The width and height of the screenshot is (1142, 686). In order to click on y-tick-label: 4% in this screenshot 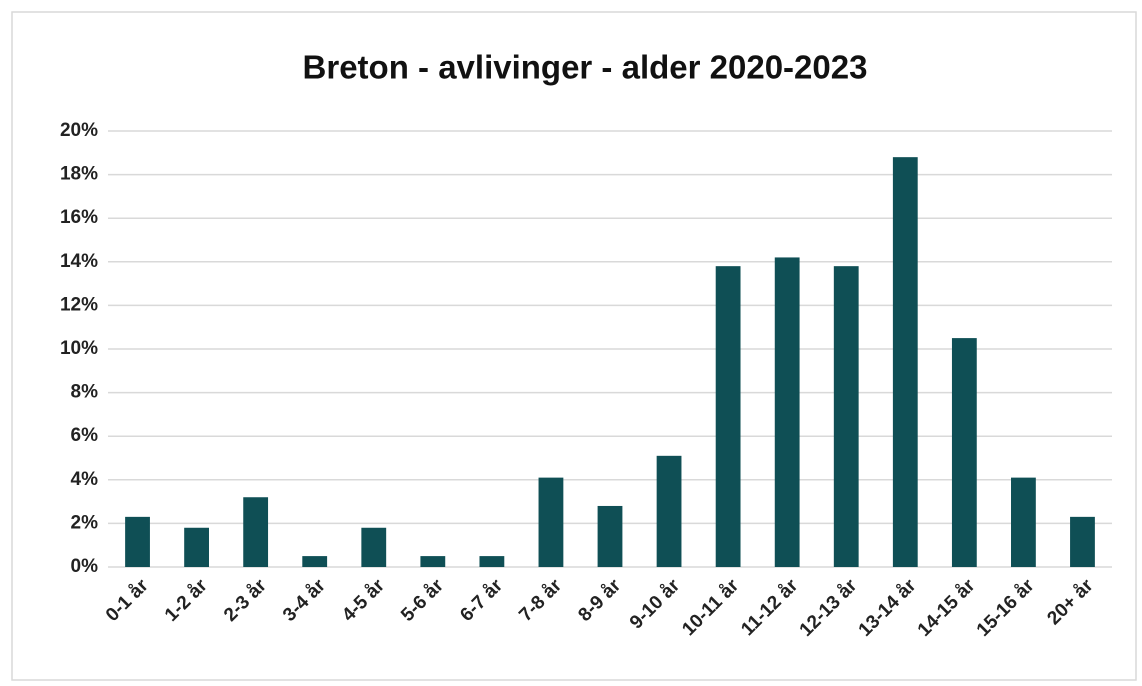, I will do `click(85, 479)`.